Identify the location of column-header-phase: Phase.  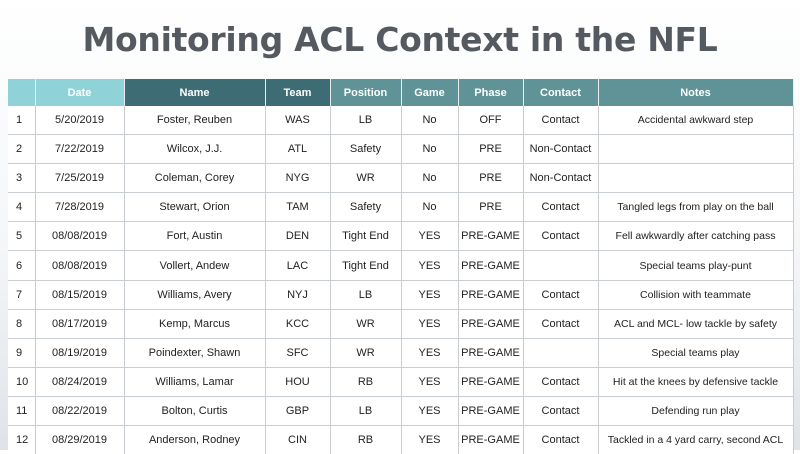
(491, 92).